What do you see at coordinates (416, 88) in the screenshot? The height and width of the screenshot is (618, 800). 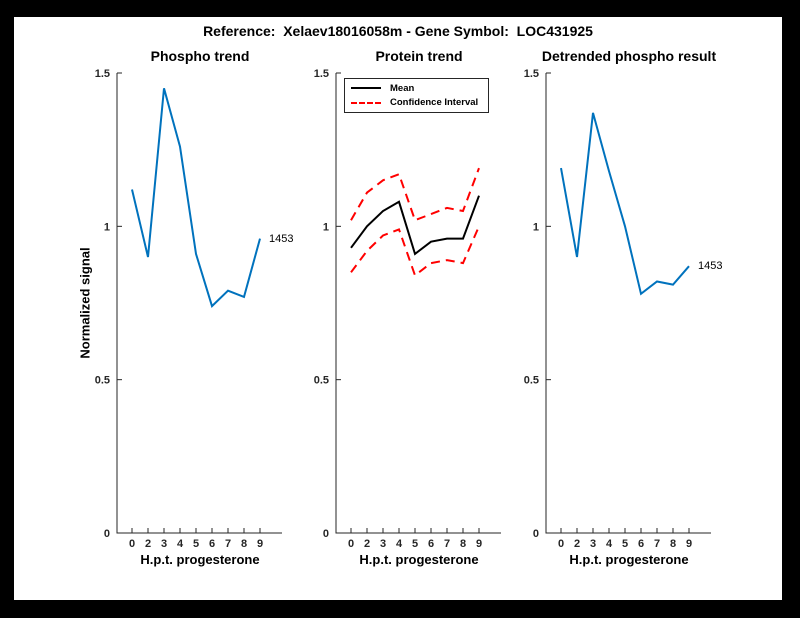 I see `legend-row-mean: Mean` at bounding box center [416, 88].